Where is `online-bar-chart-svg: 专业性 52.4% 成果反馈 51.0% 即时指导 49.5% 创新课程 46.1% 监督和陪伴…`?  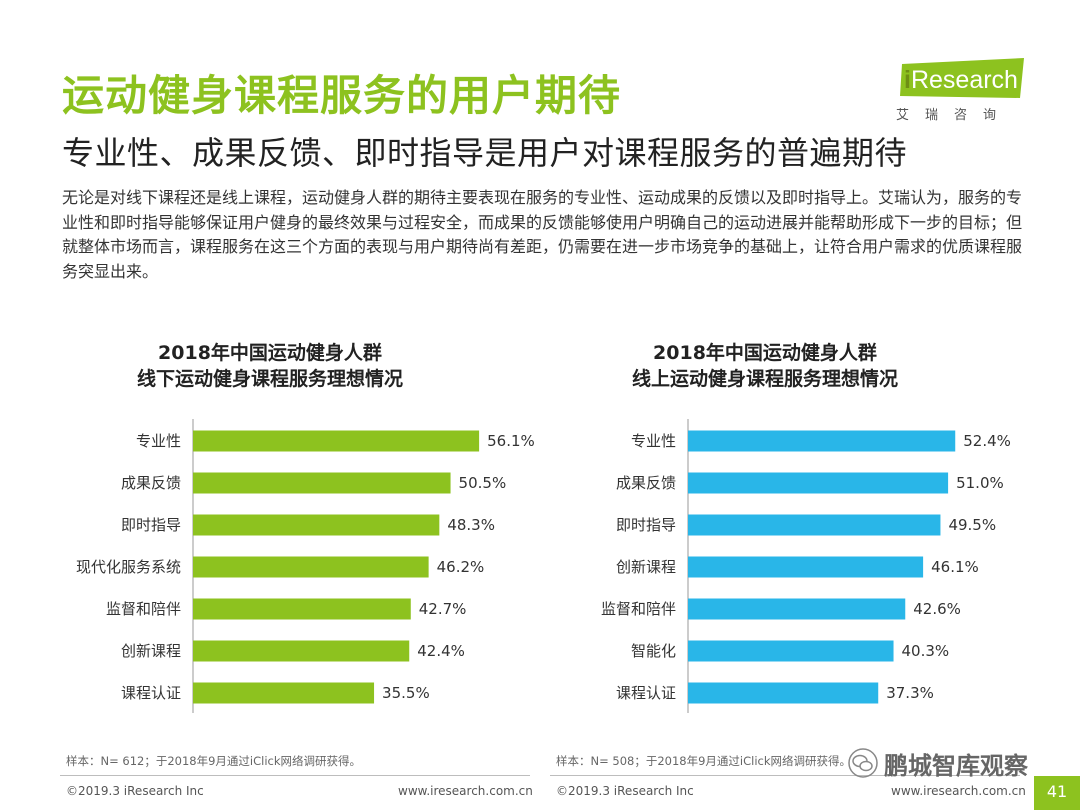
online-bar-chart-svg: 专业性 52.4% 成果反馈 51.0% 即时指导 49.5% 创新课程 46.1% 监督和陪伴… is located at coordinates (806, 566).